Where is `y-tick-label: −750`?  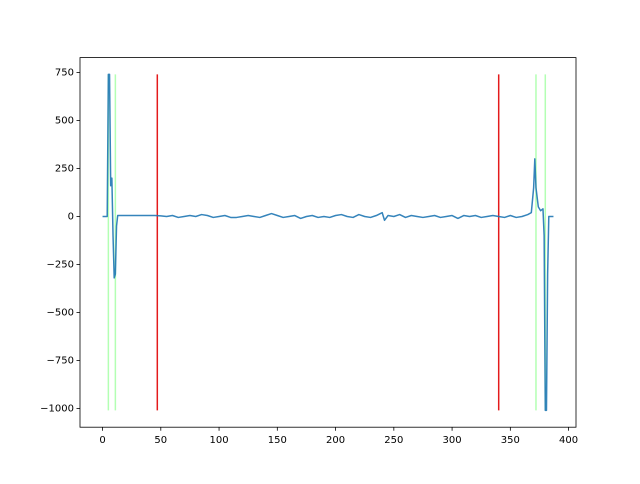 y-tick-label: −750 is located at coordinates (60, 360).